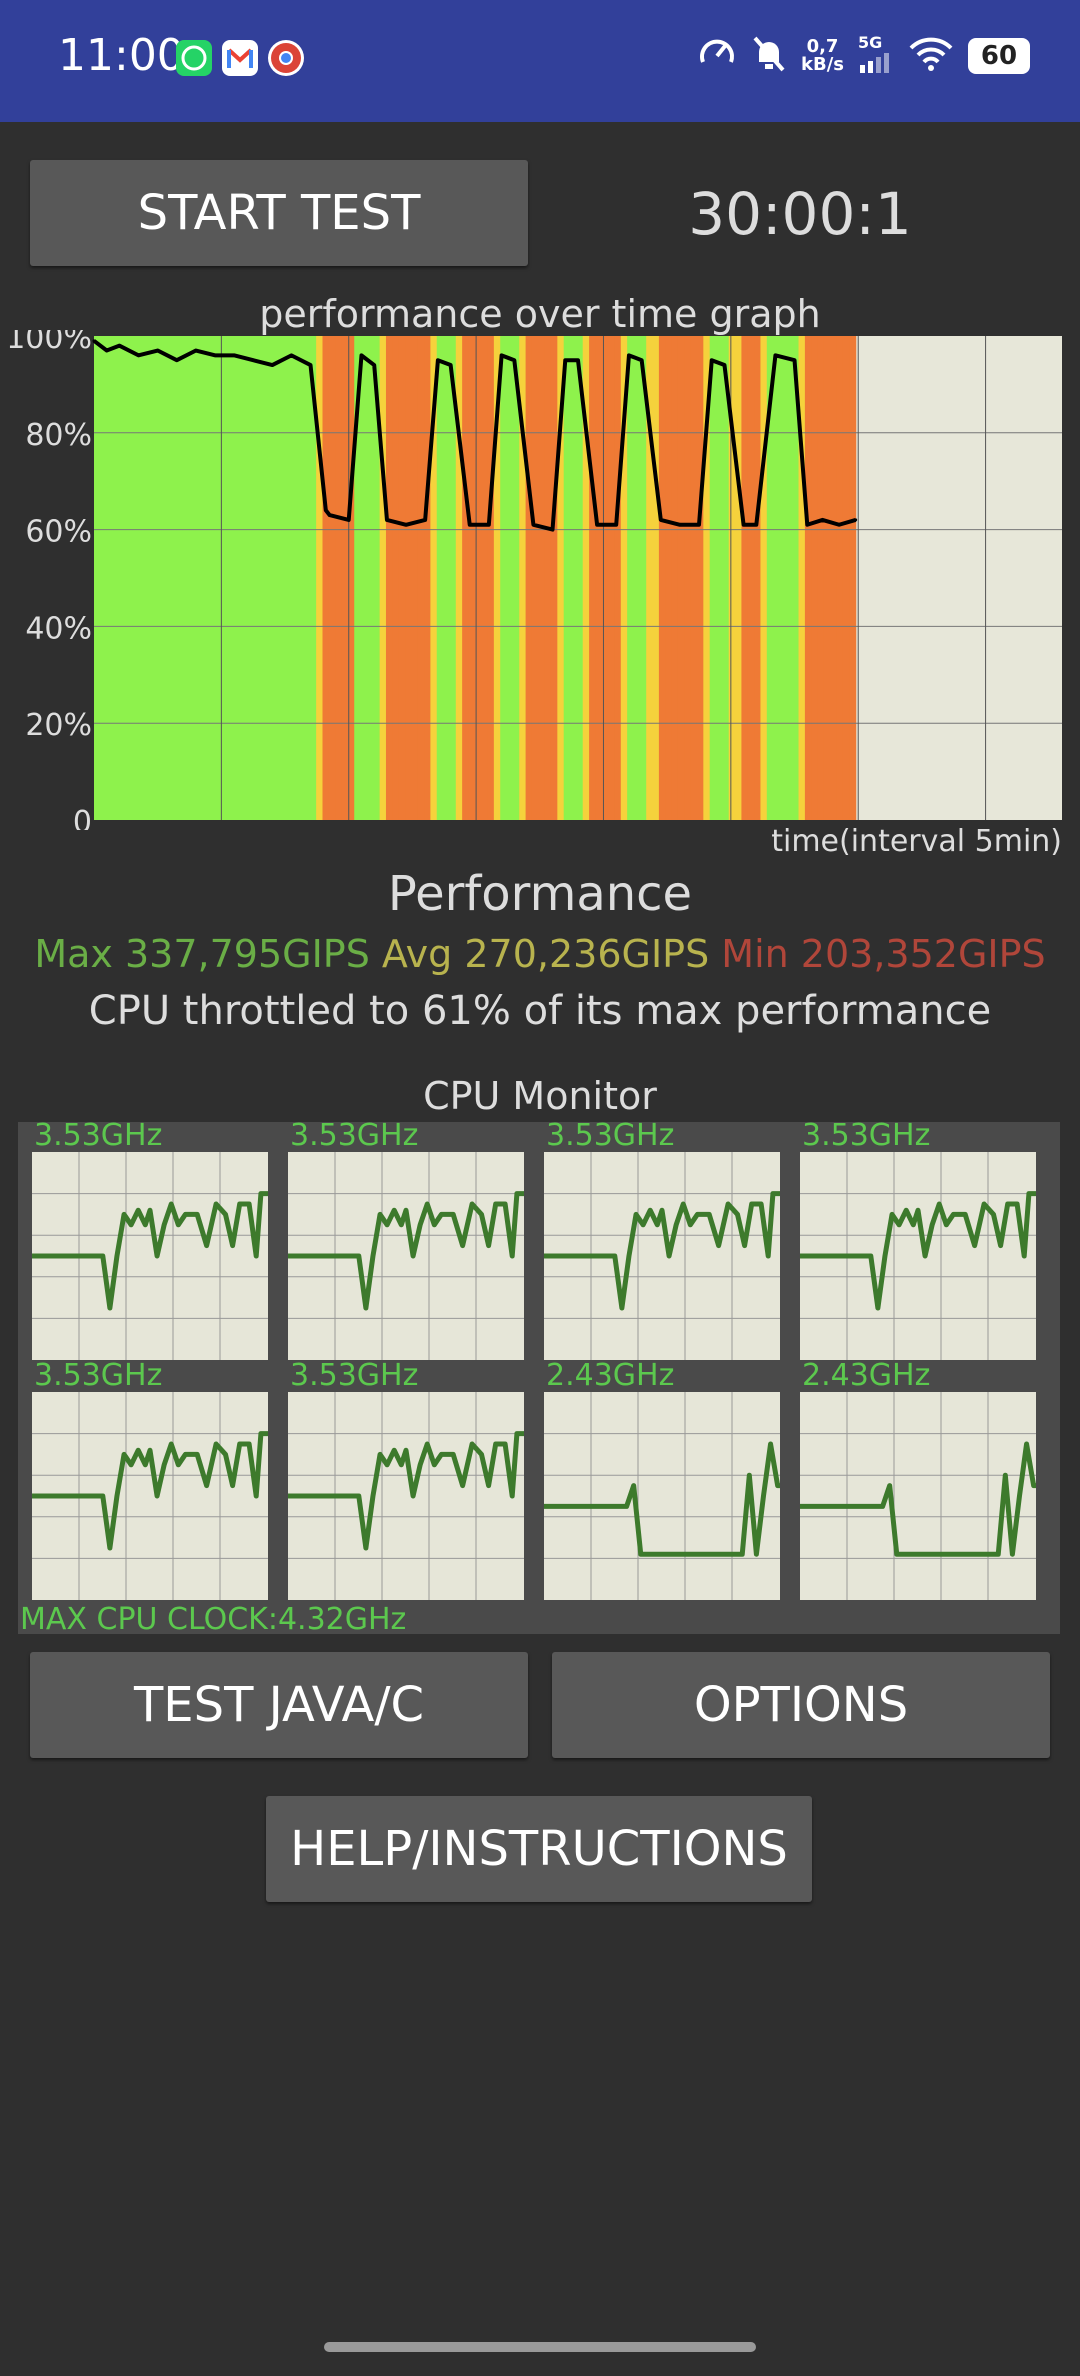  Describe the element at coordinates (539, 1849) in the screenshot. I see `help-instructions-button: HELP/INSTRUCTIONS` at that location.